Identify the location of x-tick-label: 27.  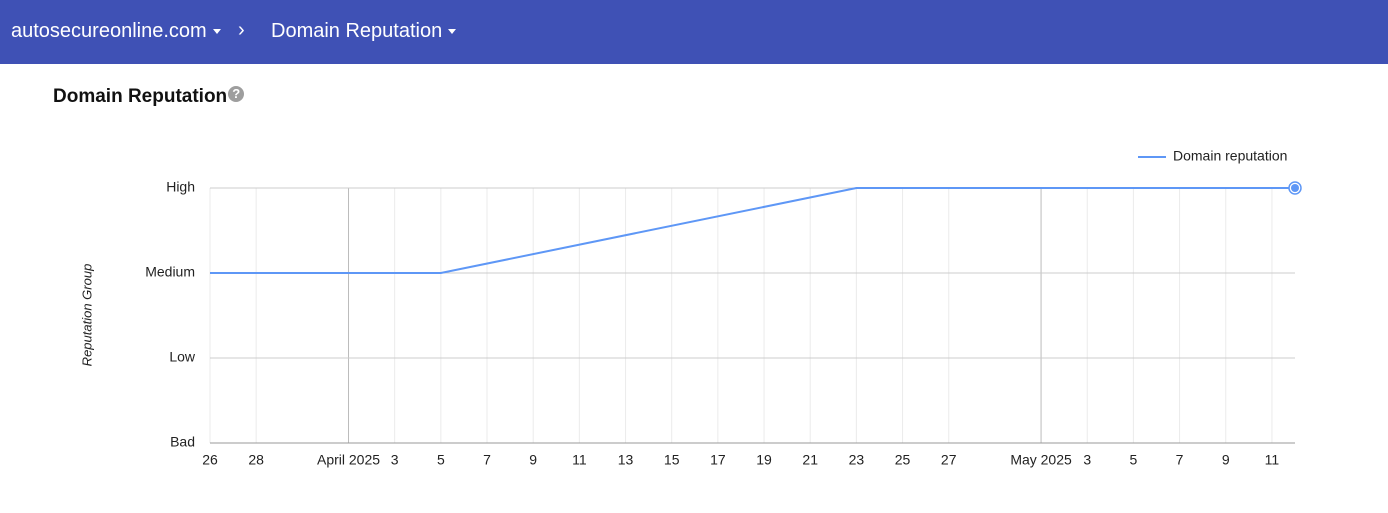
(949, 460).